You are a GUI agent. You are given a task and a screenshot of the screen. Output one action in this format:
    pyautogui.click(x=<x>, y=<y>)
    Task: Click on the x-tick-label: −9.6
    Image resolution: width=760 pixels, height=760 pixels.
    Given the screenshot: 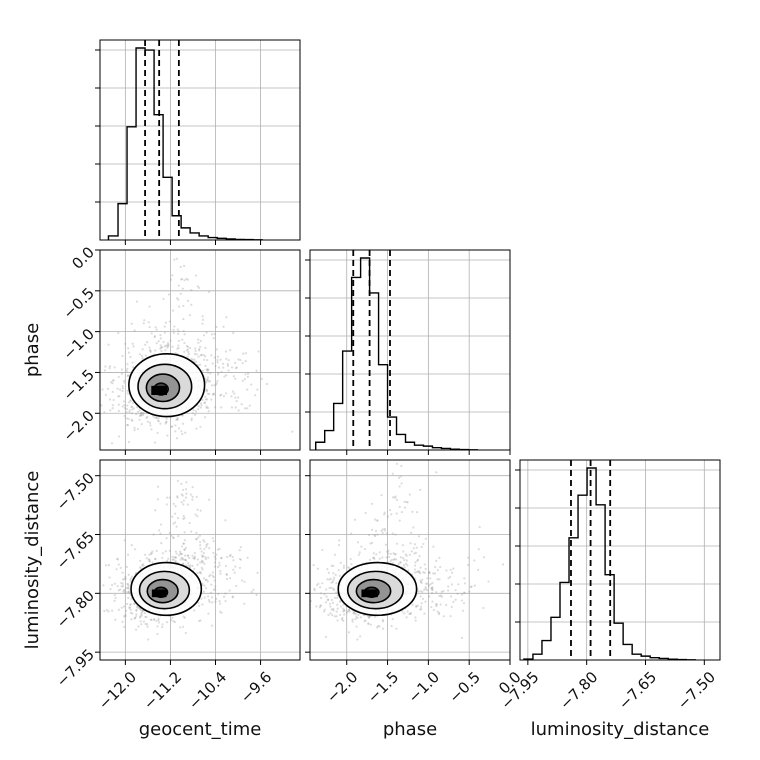 What is the action you would take?
    pyautogui.click(x=256, y=687)
    